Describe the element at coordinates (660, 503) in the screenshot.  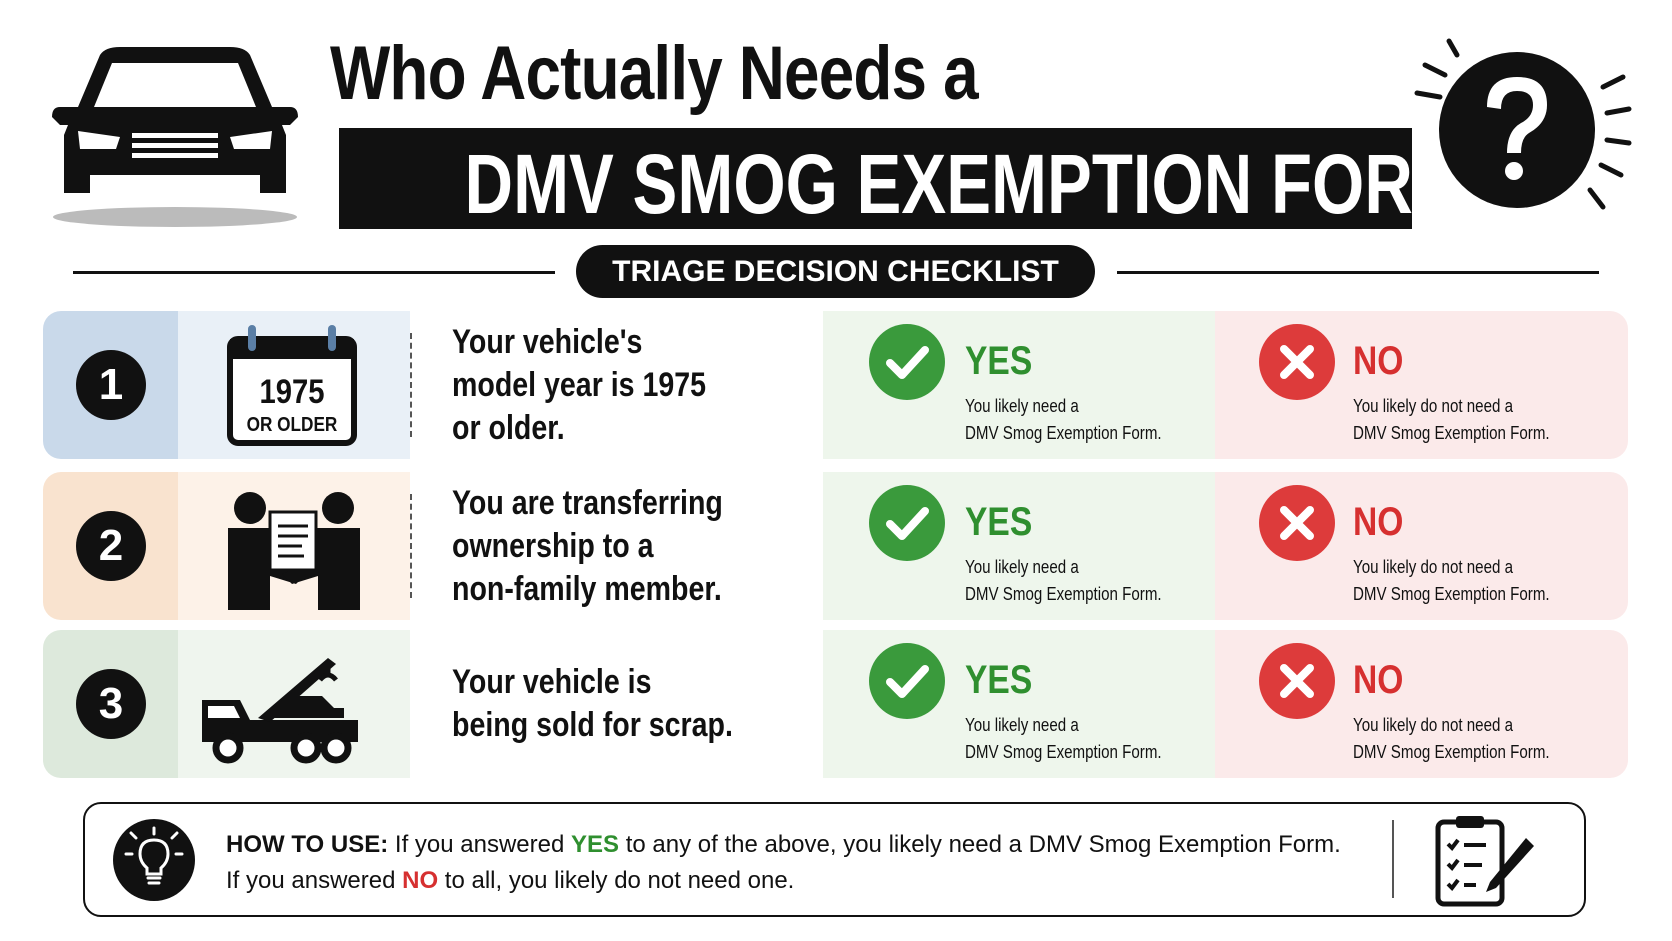
I see `question-line: You are transferring` at that location.